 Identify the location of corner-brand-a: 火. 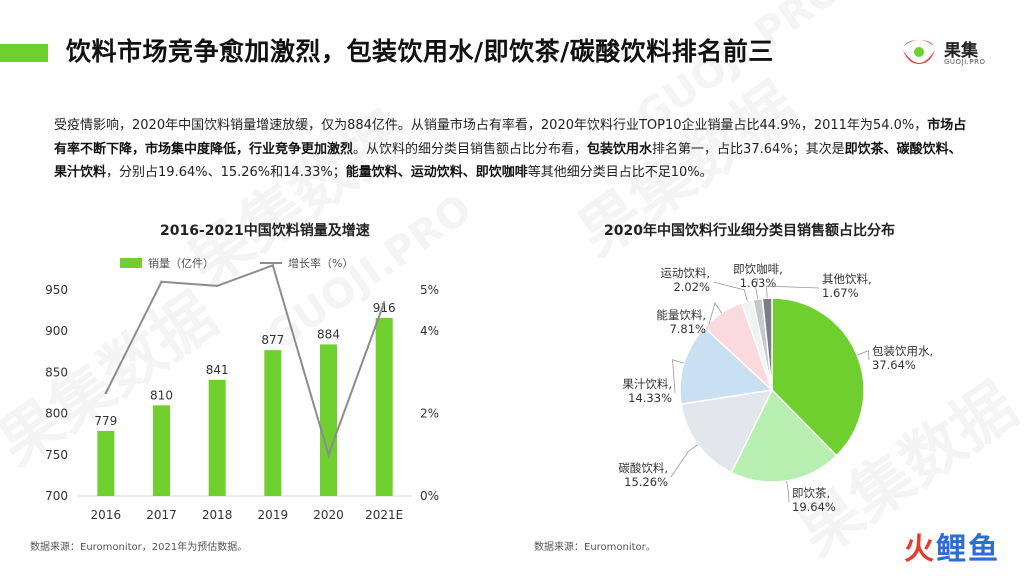
(920, 549).